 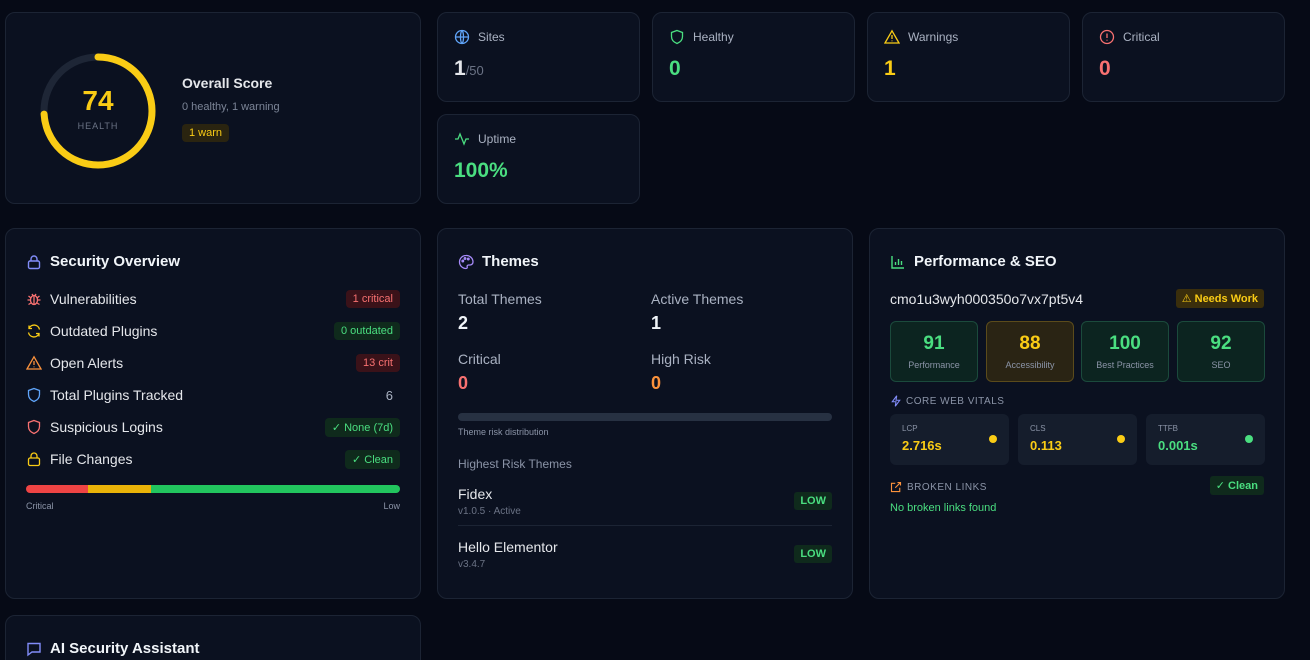 What do you see at coordinates (922, 445) in the screenshot?
I see `cwv-value: 2.716s` at bounding box center [922, 445].